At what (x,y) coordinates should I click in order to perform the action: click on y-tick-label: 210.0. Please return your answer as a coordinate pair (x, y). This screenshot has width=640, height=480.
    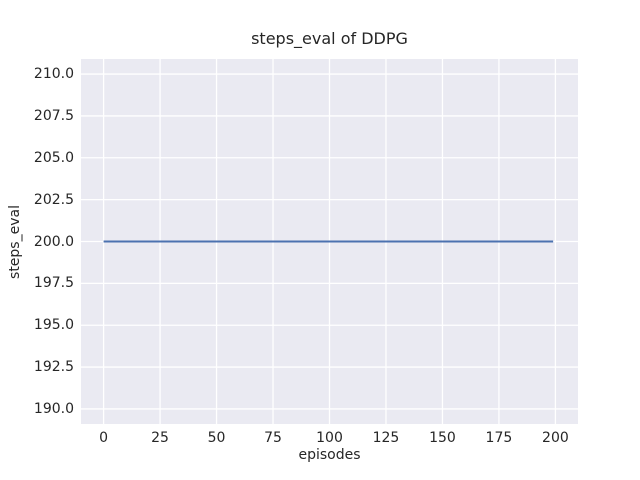
    Looking at the image, I should click on (53, 74).